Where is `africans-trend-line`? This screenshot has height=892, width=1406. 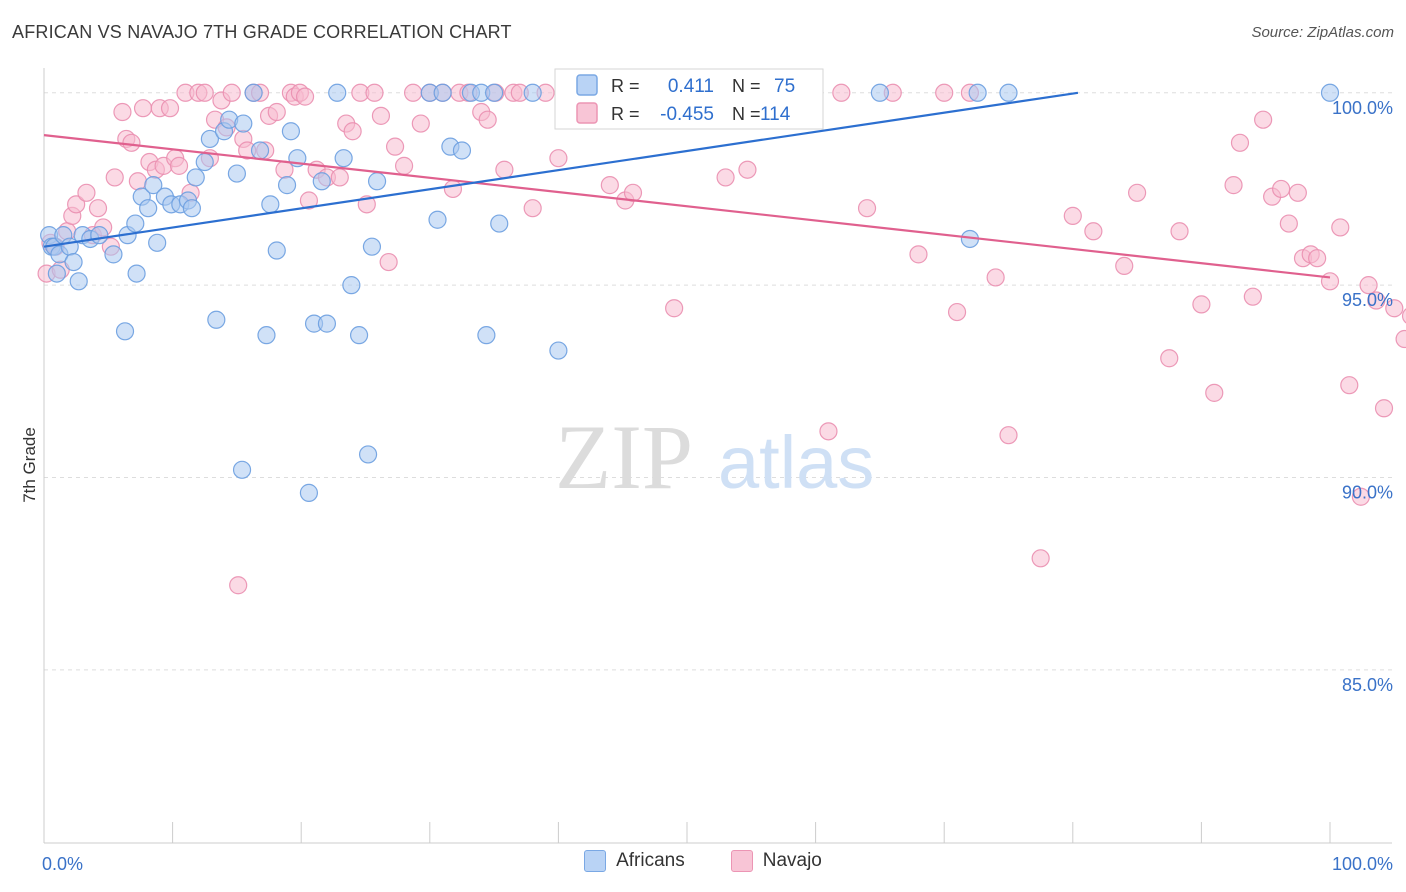
africans-trend-line is located at coordinates (561, 169).